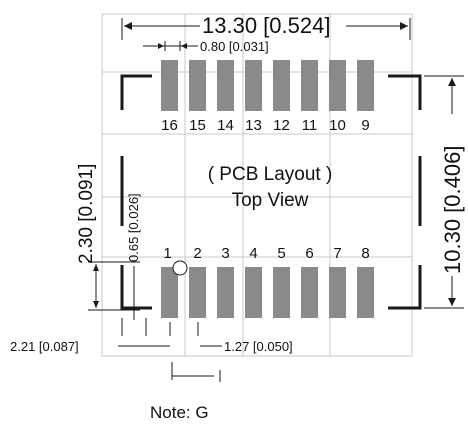  I want to click on small-pitch-dimension, so click(170, 46).